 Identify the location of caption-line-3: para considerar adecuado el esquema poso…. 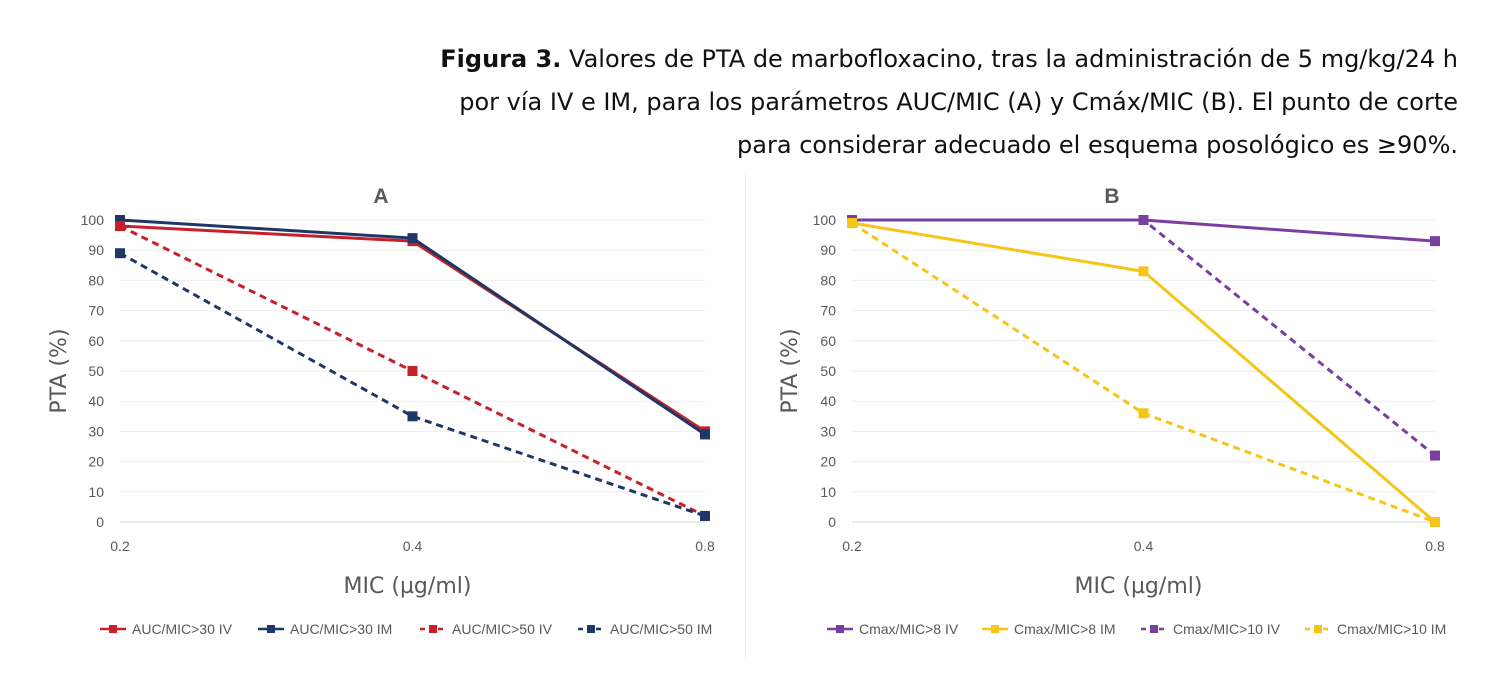
(1097, 145).